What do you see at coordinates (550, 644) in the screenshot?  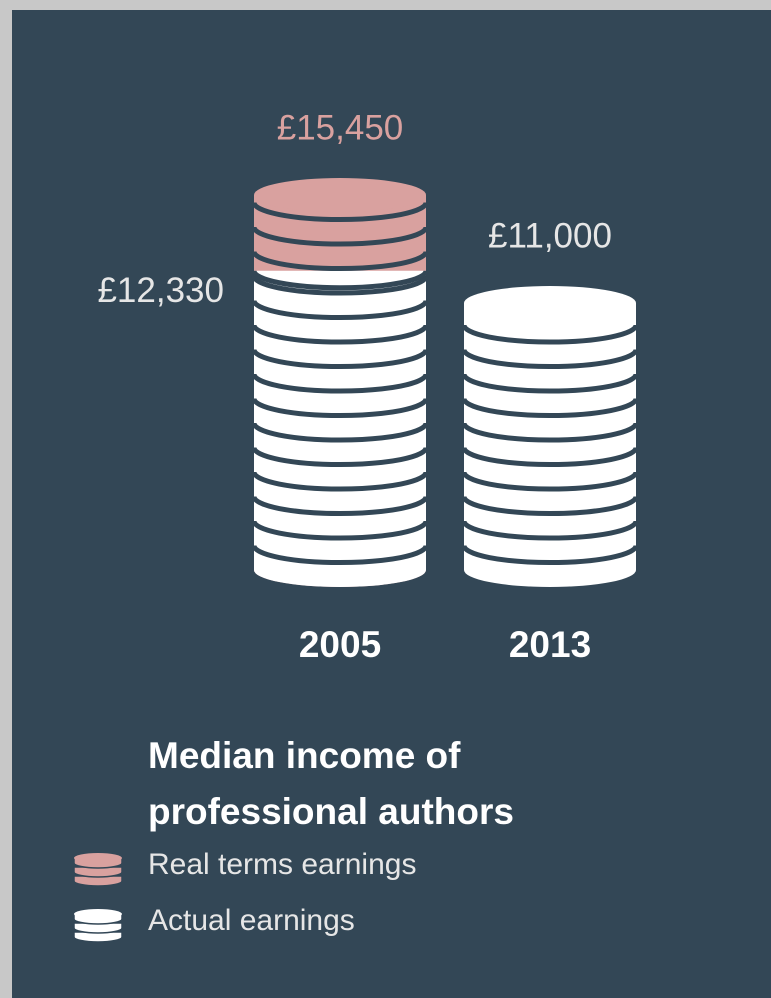 I see `x-tick-label: 2013` at bounding box center [550, 644].